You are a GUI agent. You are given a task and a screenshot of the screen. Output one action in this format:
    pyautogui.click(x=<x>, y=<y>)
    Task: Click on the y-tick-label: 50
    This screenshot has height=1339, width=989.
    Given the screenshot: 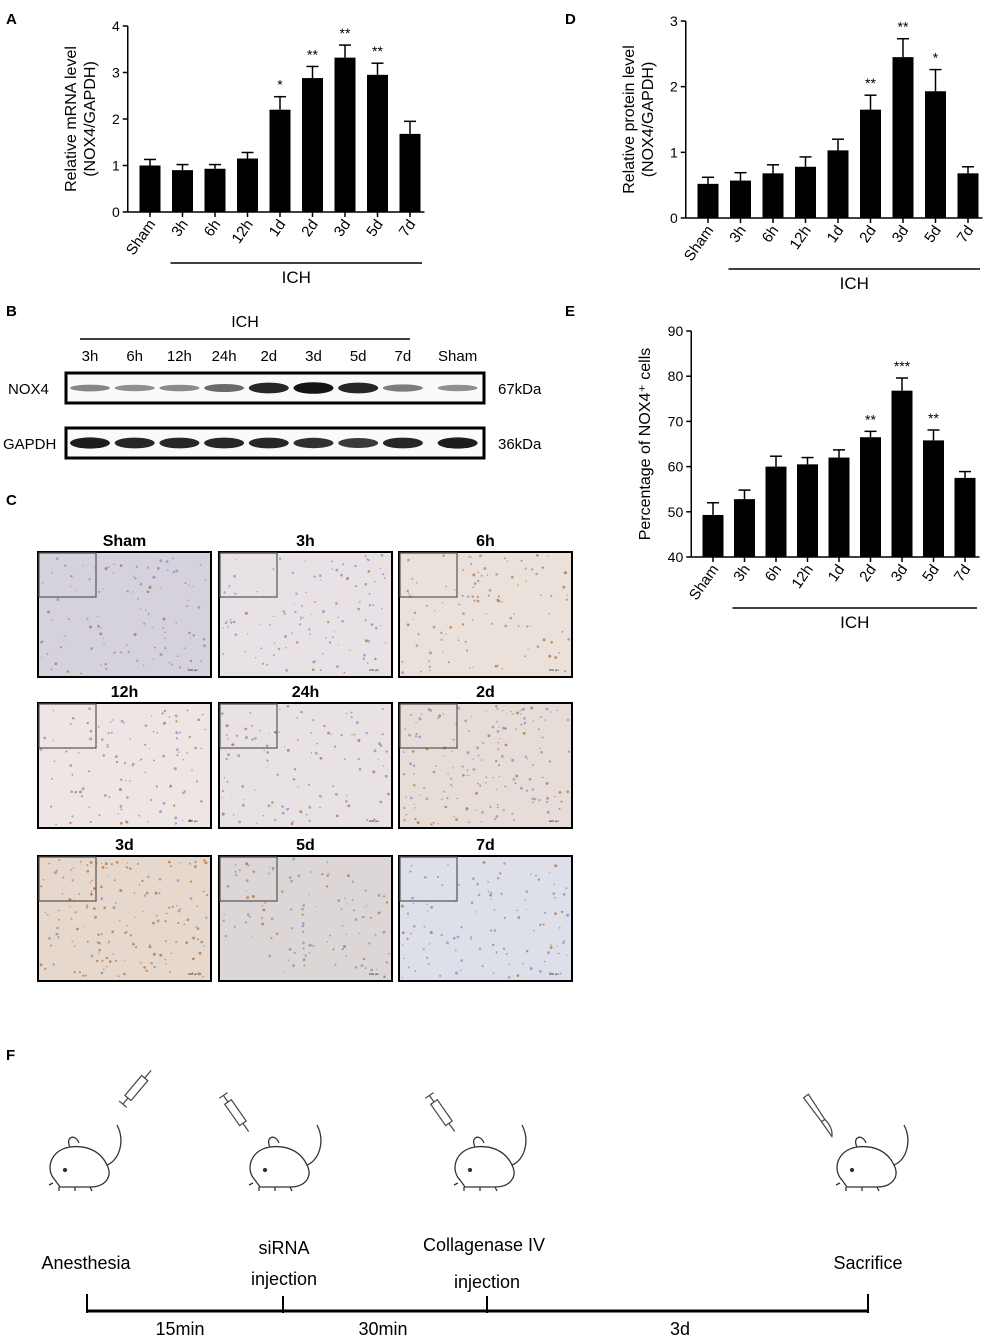 What is the action you would take?
    pyautogui.click(x=676, y=512)
    